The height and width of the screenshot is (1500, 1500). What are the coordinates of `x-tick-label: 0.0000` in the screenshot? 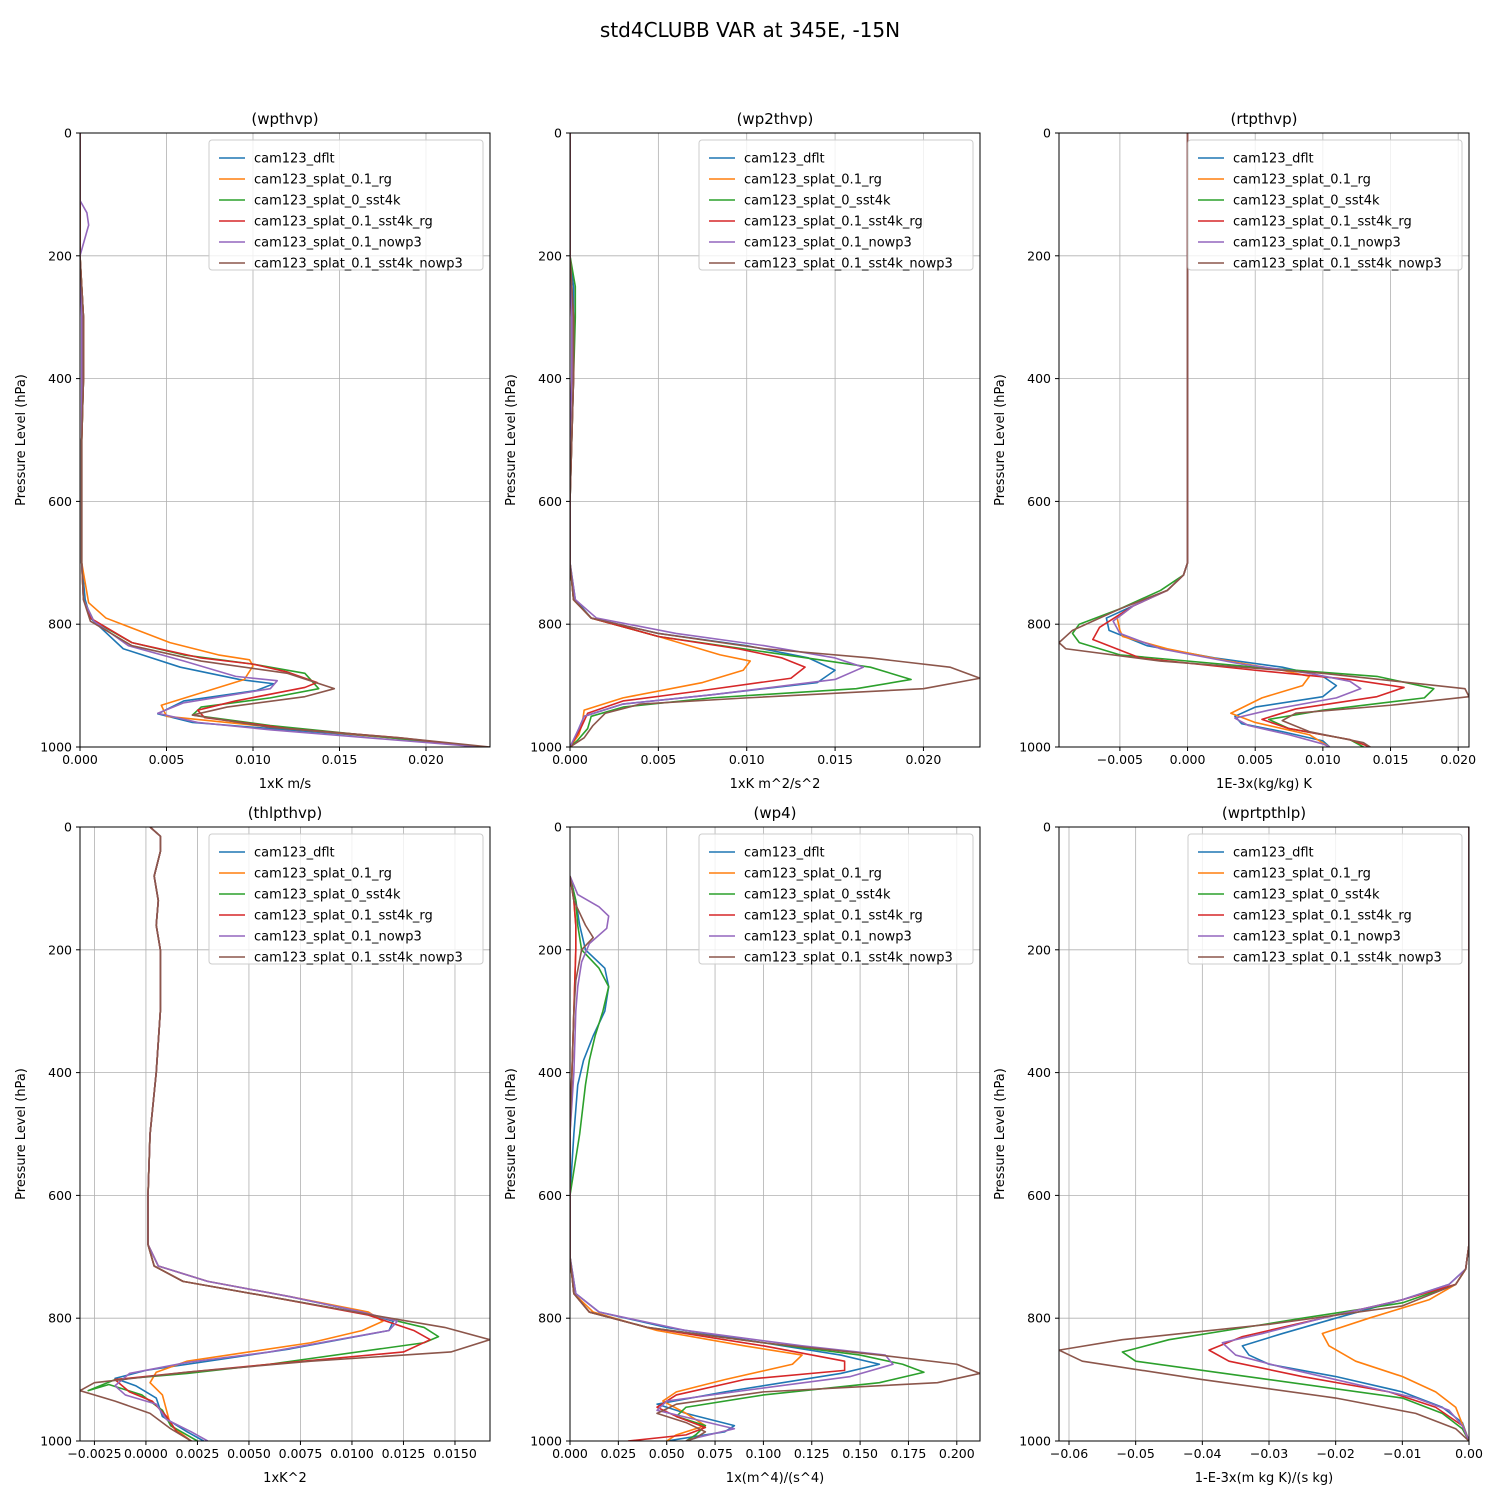 It's located at (146, 1453).